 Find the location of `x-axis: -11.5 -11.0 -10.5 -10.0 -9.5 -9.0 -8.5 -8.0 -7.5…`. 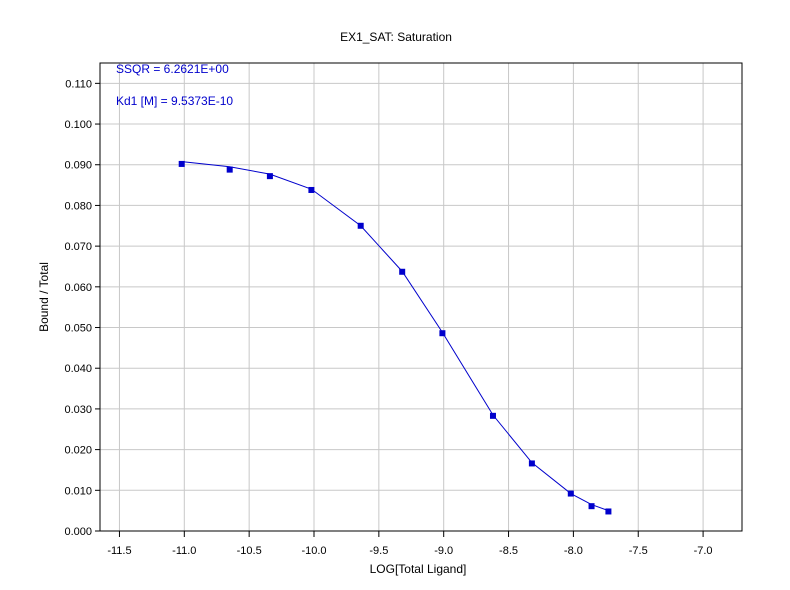

x-axis: -11.5 -11.0 -10.5 -10.0 -9.5 -9.0 -8.5 -8.0 -7.5… is located at coordinates (410, 544).